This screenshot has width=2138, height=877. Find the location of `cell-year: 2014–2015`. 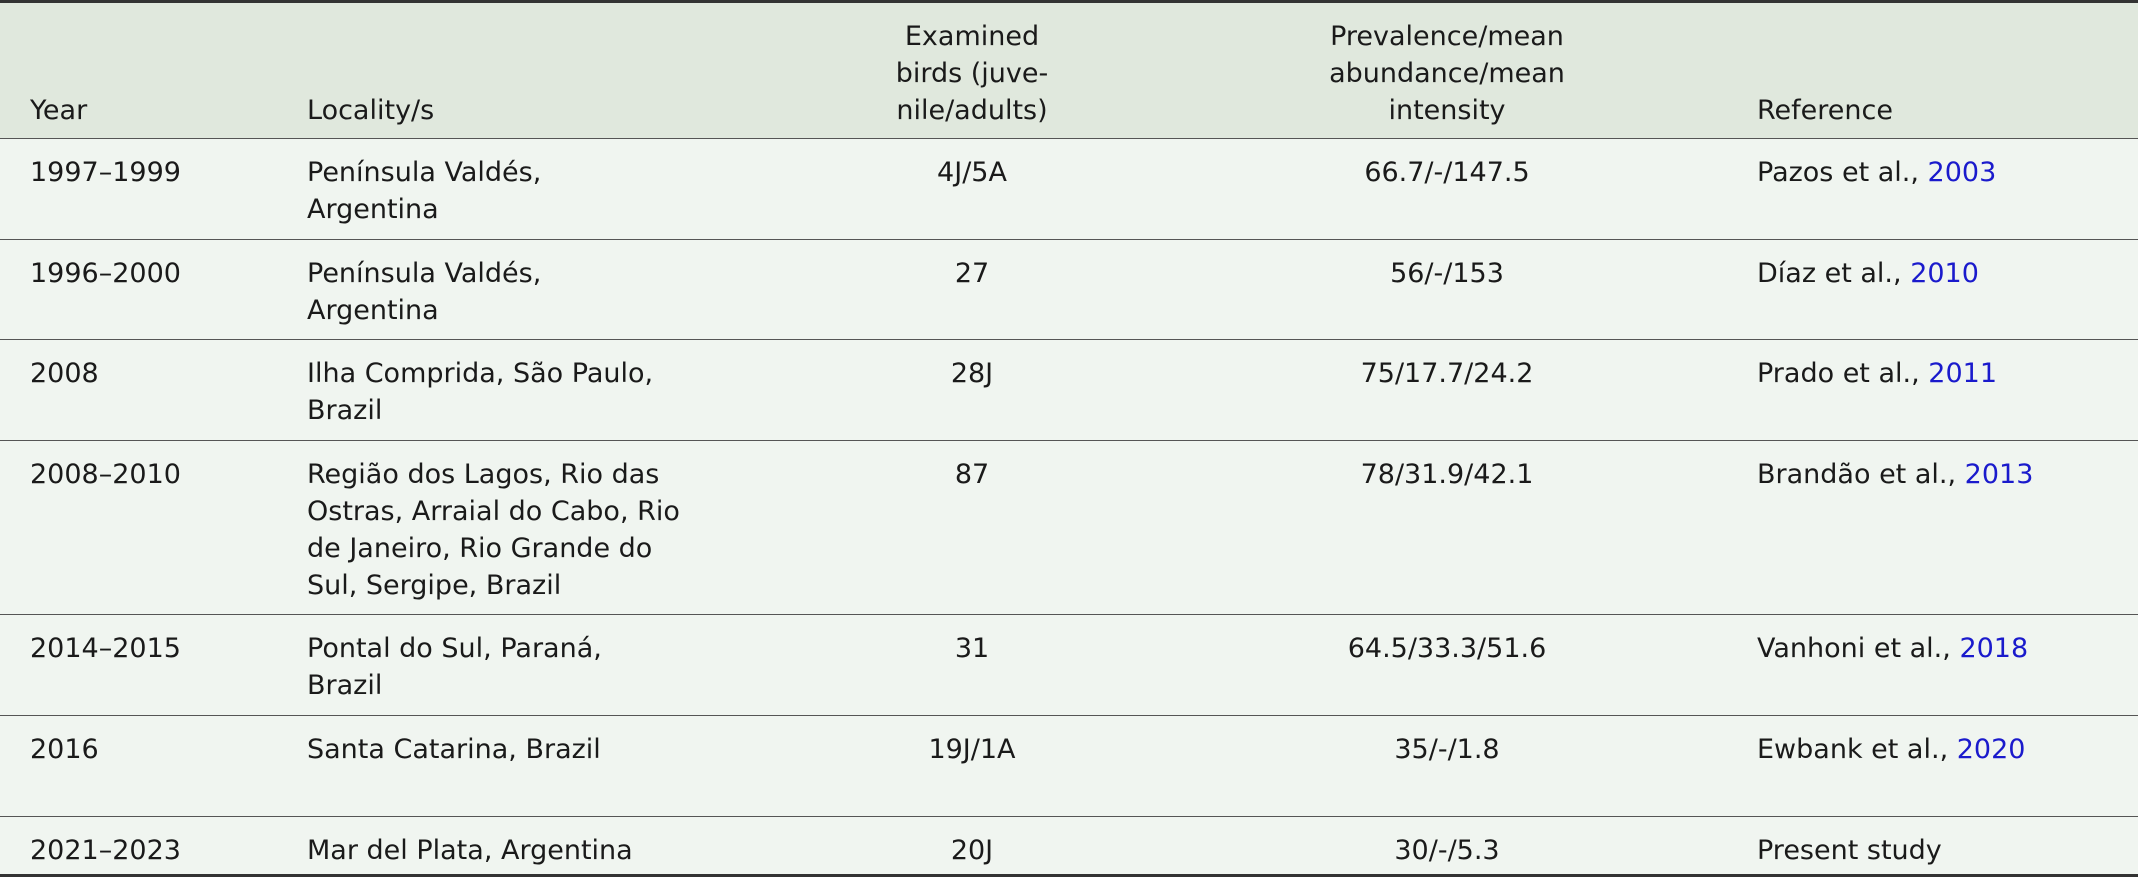

cell-year: 2014–2015 is located at coordinates (153, 665).